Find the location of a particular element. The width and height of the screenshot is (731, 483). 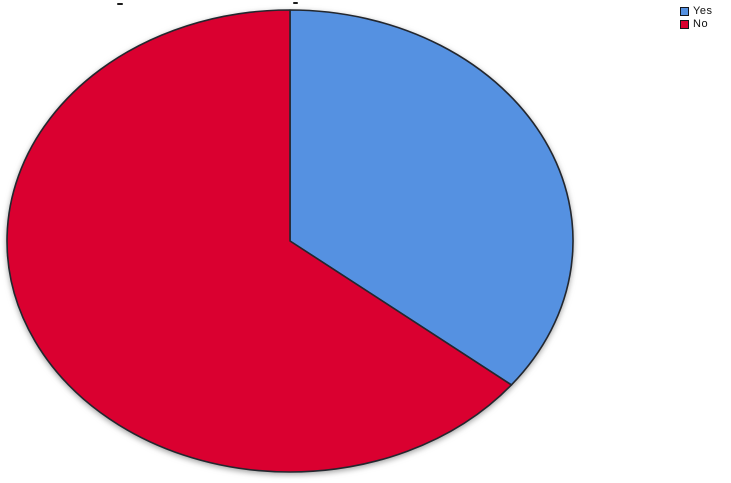

legend-item-no: No is located at coordinates (696, 24).